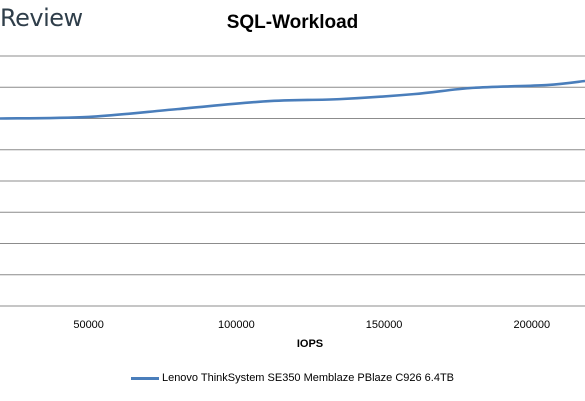 This screenshot has height=401, width=585. Describe the element at coordinates (236, 325) in the screenshot. I see `x-tick-label: 100000` at that location.